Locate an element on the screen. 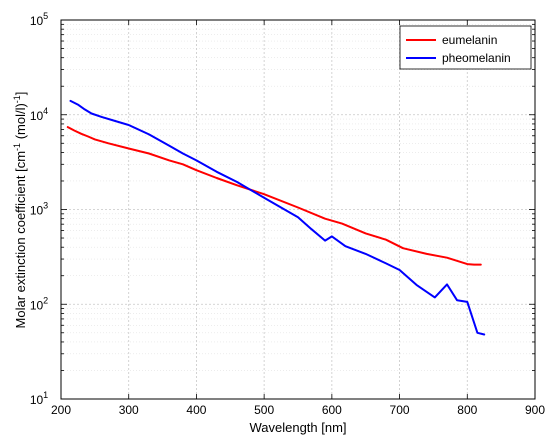 The height and width of the screenshot is (437, 549). x-tick-label: 900 is located at coordinates (535, 410).